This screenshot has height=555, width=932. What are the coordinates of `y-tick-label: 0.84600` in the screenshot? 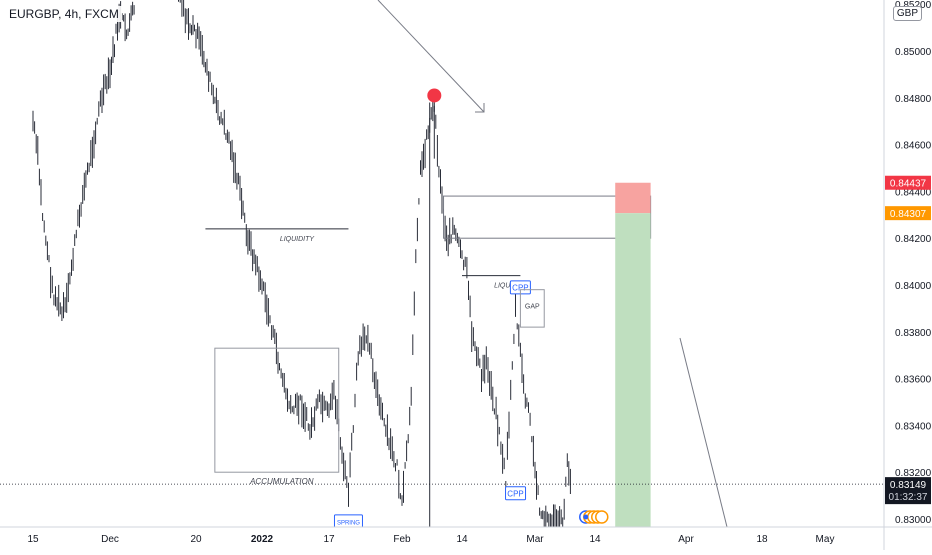 It's located at (913, 146).